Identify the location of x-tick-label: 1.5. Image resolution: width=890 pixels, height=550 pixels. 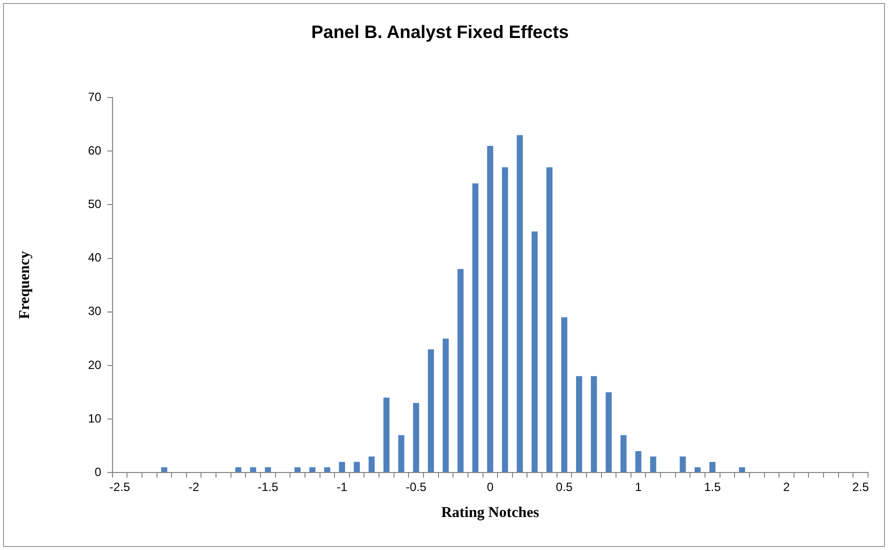
(713, 487).